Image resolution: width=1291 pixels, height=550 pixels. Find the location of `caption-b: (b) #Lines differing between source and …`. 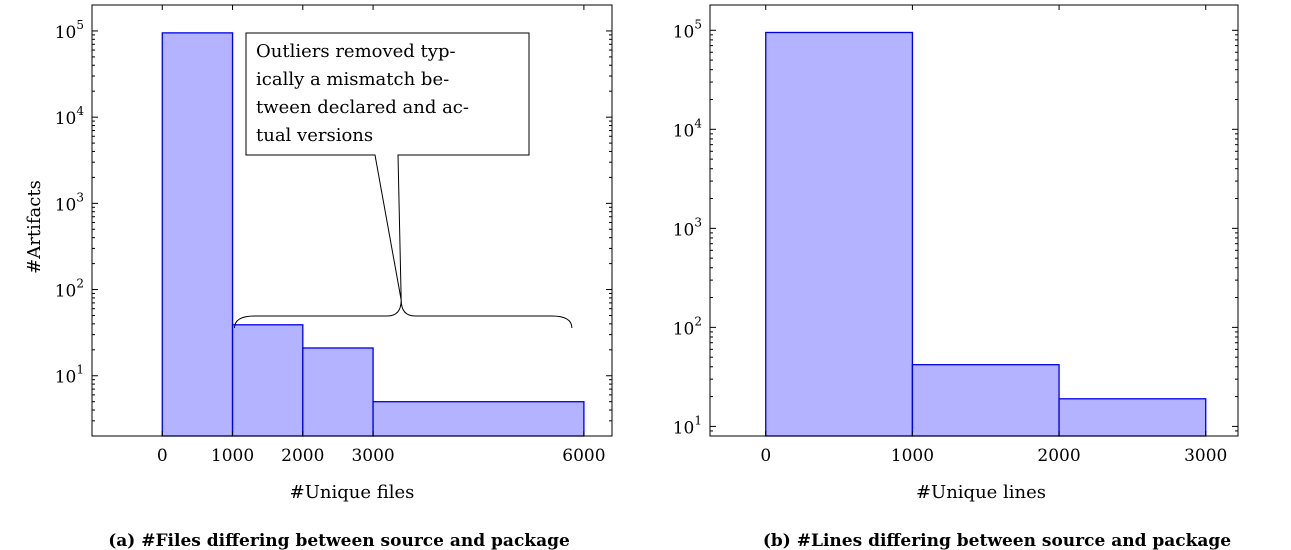

caption-b: (b) #Lines differing between source and … is located at coordinates (997, 540).